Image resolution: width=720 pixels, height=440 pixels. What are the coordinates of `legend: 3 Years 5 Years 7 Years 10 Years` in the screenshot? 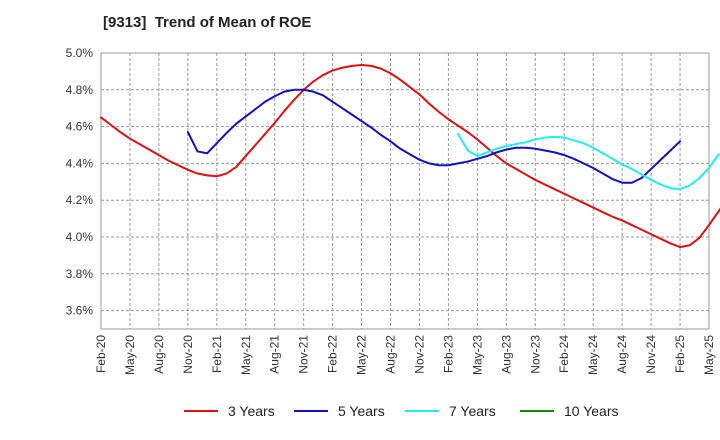 It's located at (360, 415).